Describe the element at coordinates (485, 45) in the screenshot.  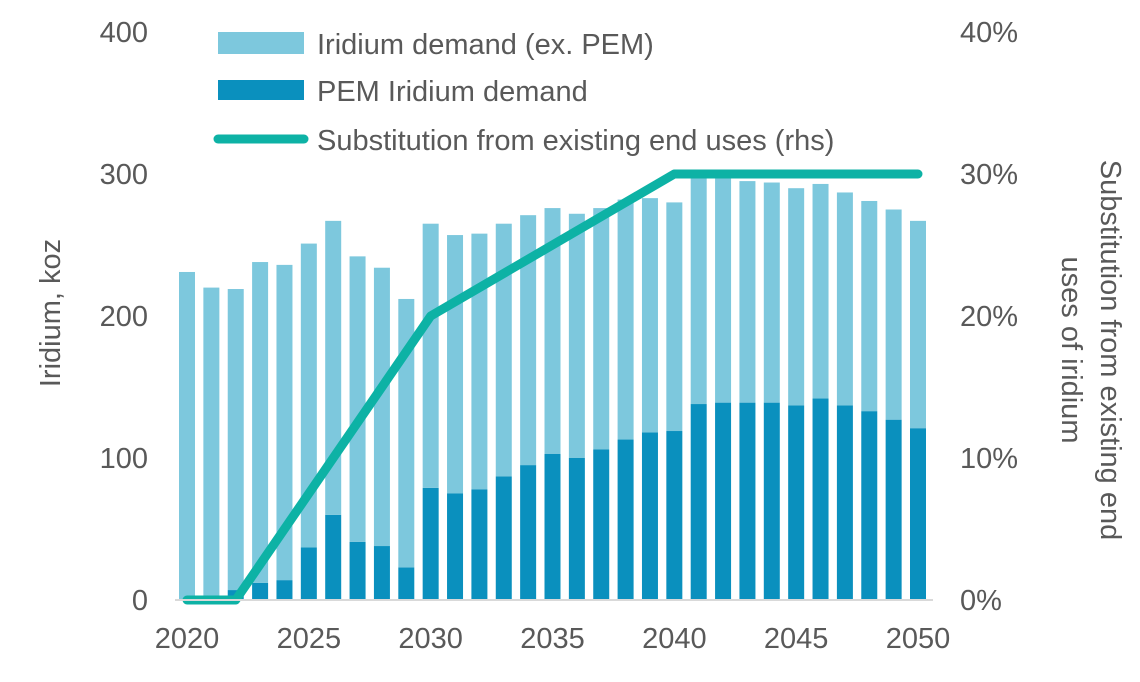
I see `legend-label-ex-pem: Iridium demand (ex. PEM)` at that location.